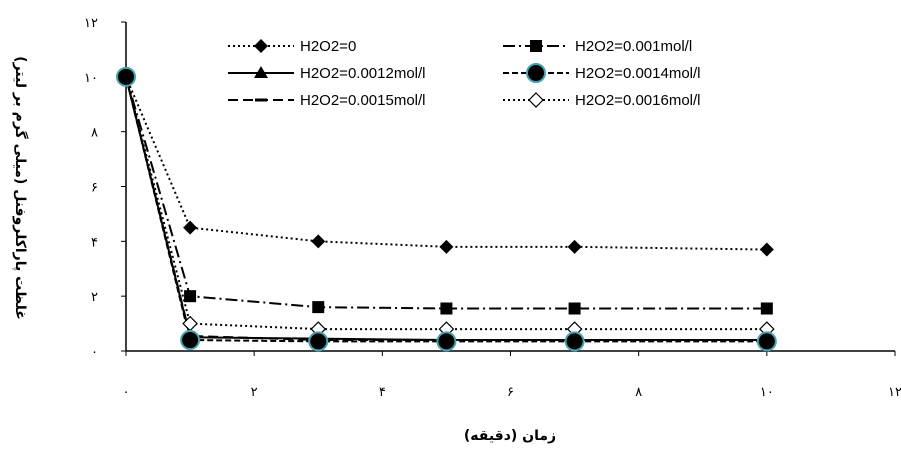 This screenshot has width=901, height=455. Describe the element at coordinates (767, 392) in the screenshot. I see `x-tick-label: ۱۰` at that location.